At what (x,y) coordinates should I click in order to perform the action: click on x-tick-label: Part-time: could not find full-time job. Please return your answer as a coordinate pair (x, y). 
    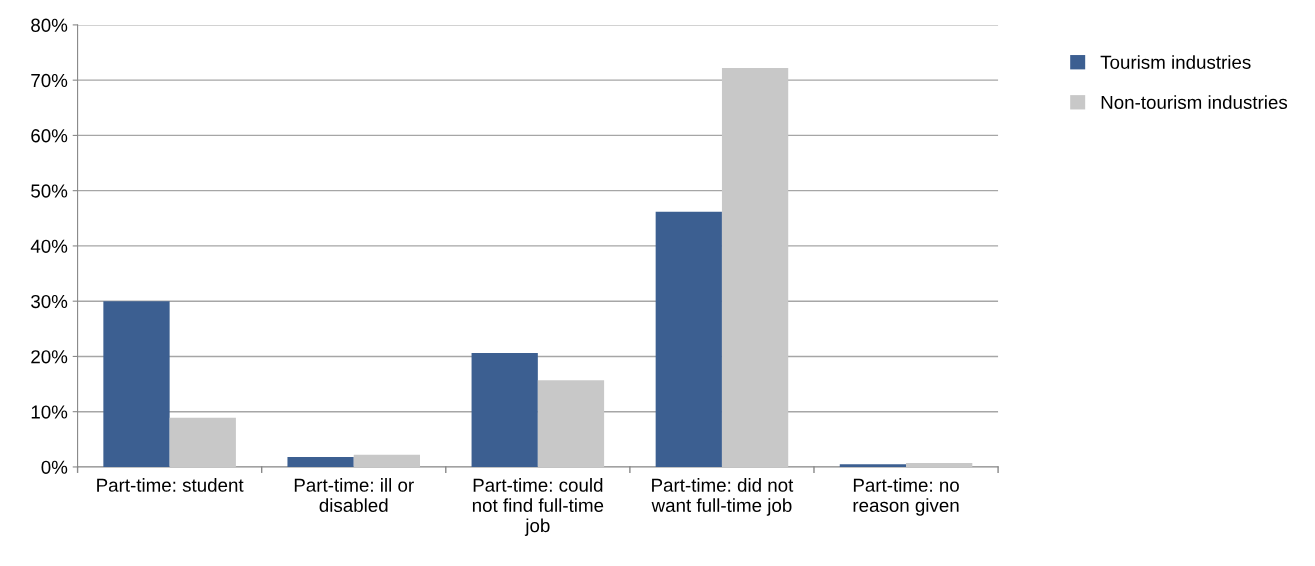
    Looking at the image, I should click on (538, 507).